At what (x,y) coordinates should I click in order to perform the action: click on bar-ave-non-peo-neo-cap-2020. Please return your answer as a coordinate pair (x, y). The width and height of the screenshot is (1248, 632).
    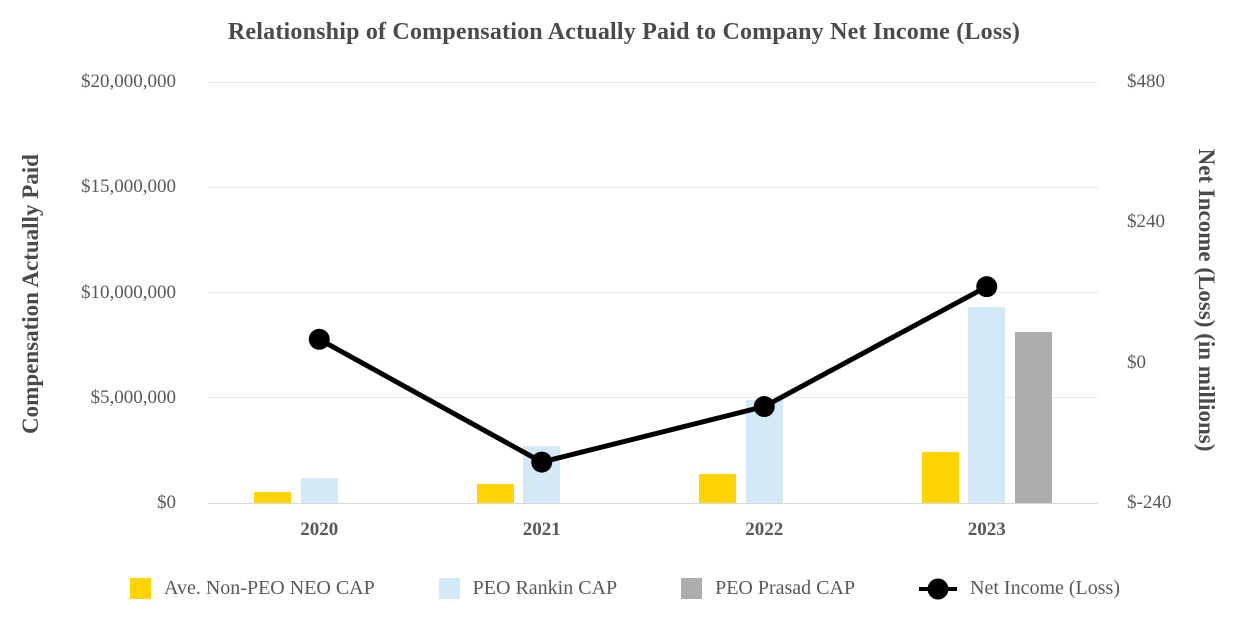
    Looking at the image, I should click on (273, 497).